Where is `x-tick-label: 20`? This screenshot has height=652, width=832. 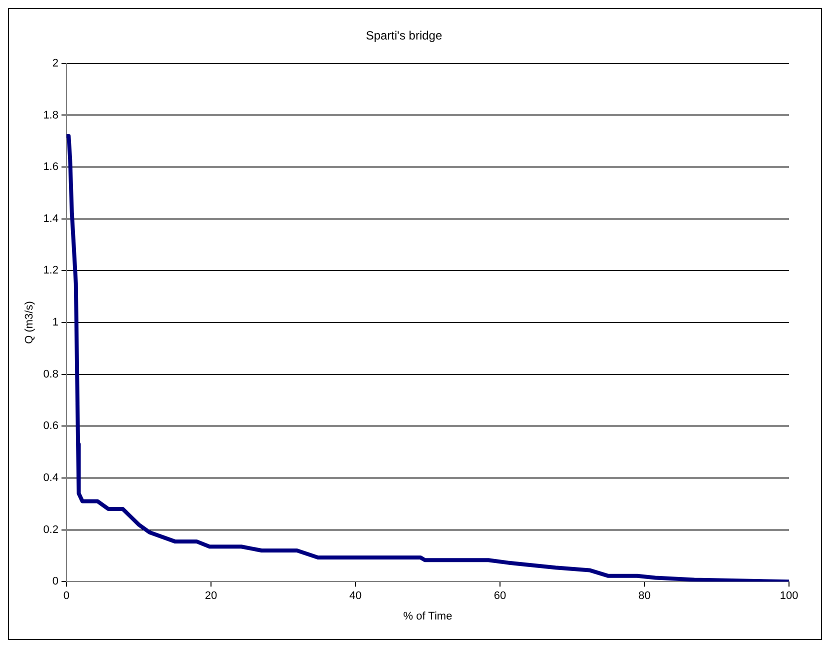
x-tick-label: 20 is located at coordinates (211, 596).